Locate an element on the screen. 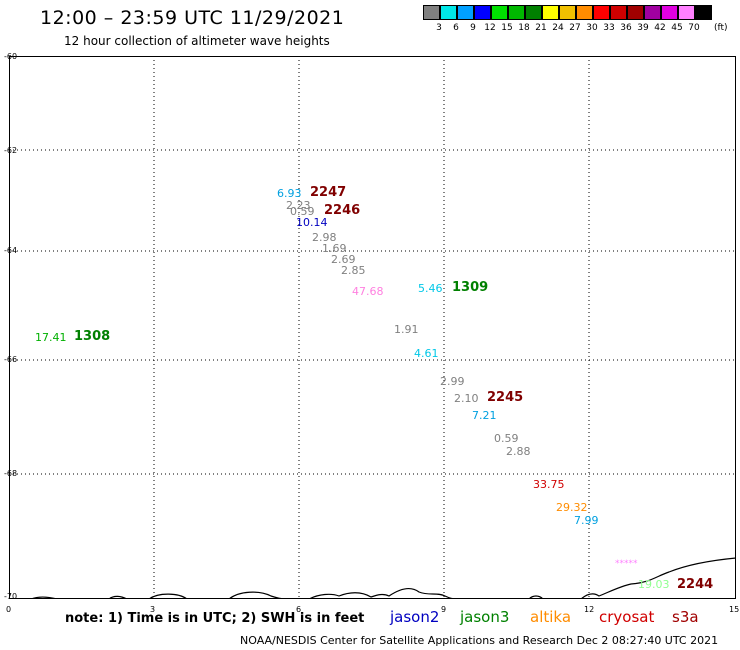 The image size is (740, 650). legend-label: 6 is located at coordinates (456, 28).